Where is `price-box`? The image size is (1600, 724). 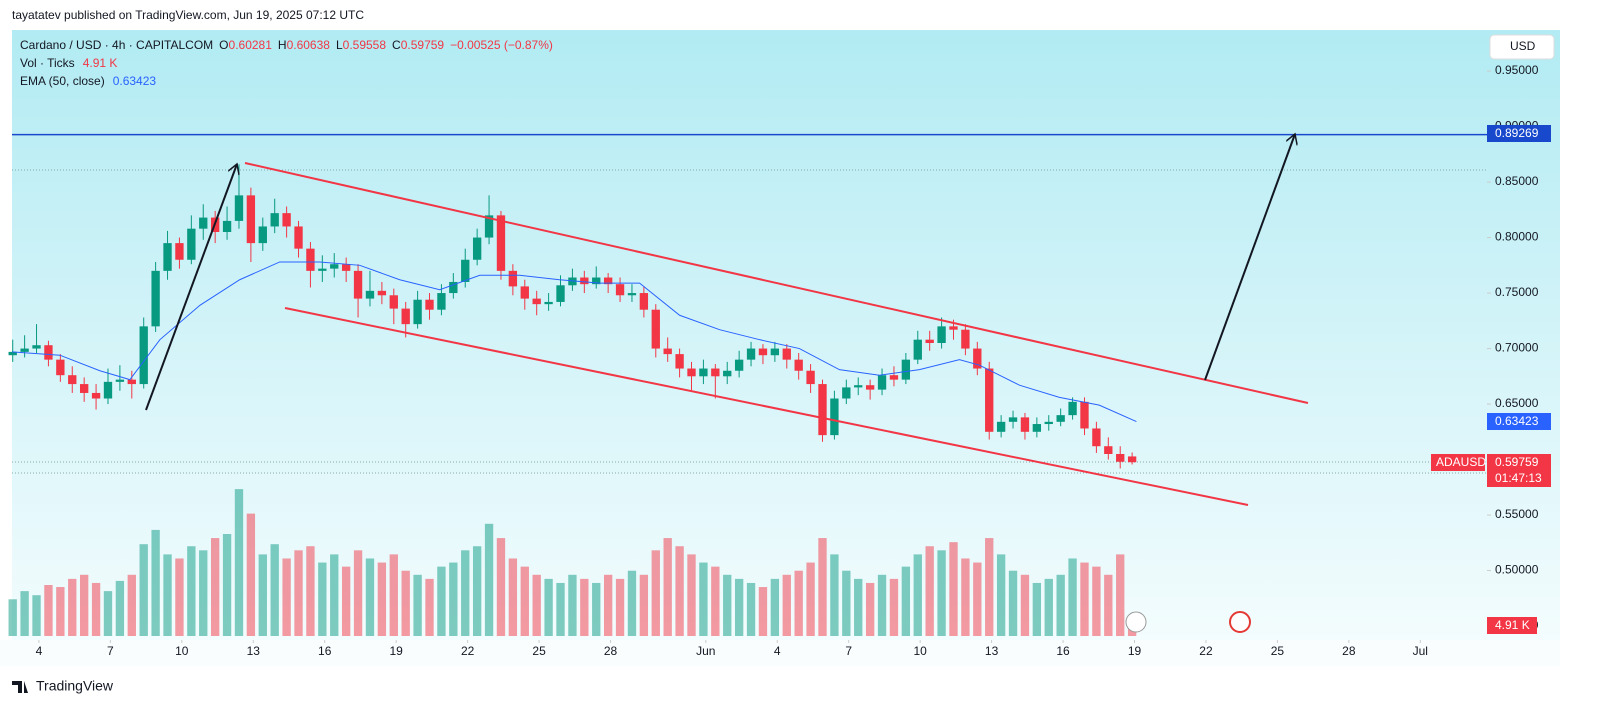 price-box is located at coordinates (1519, 470).